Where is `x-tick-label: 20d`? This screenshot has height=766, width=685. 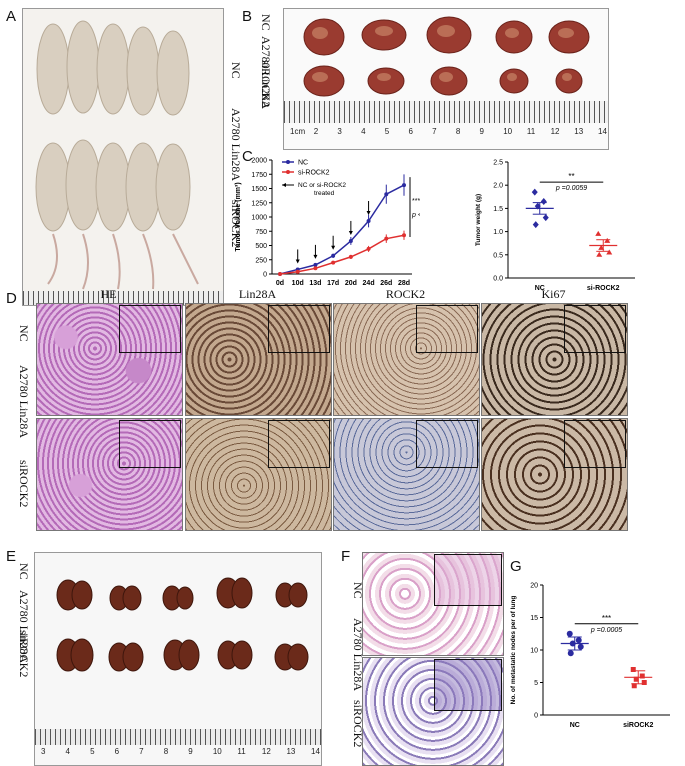 x-tick-label: 20d is located at coordinates (351, 283).